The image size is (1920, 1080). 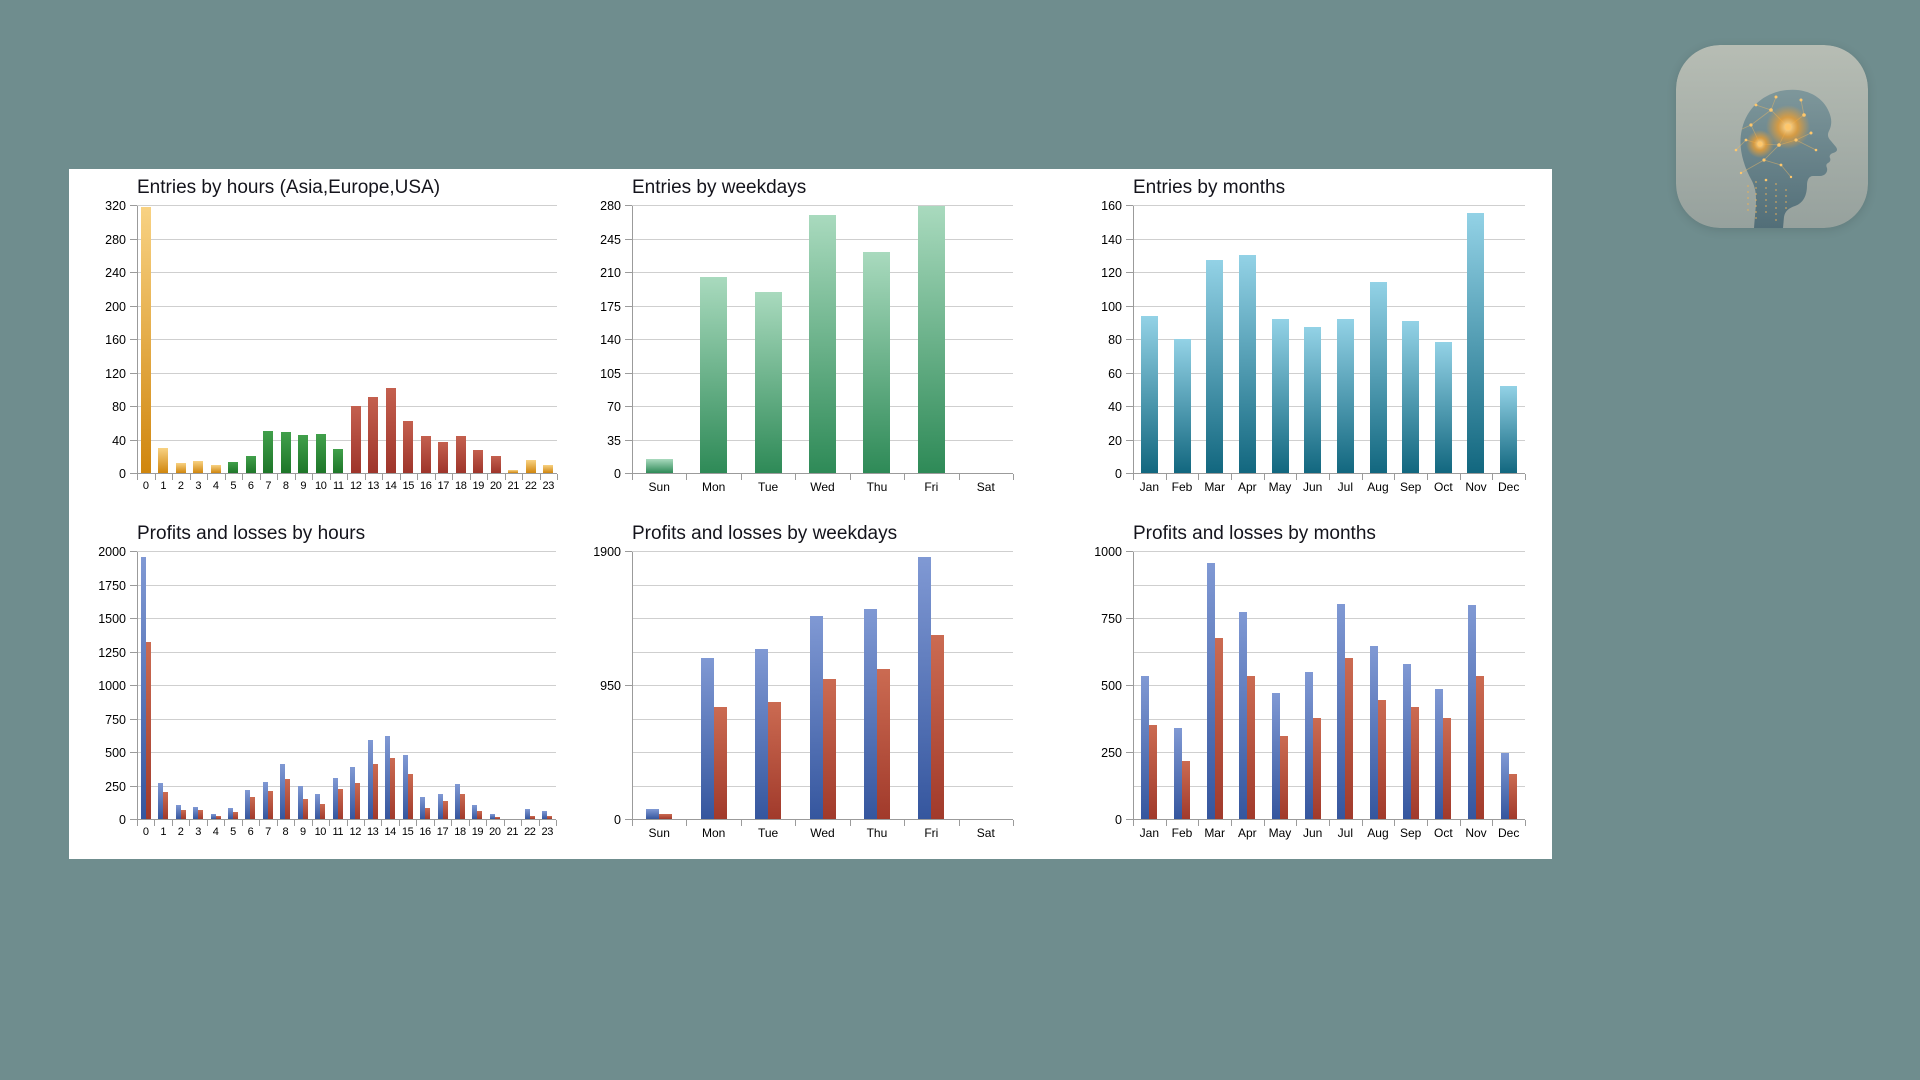 I want to click on x-axis-label: Apr, so click(x=1247, y=487).